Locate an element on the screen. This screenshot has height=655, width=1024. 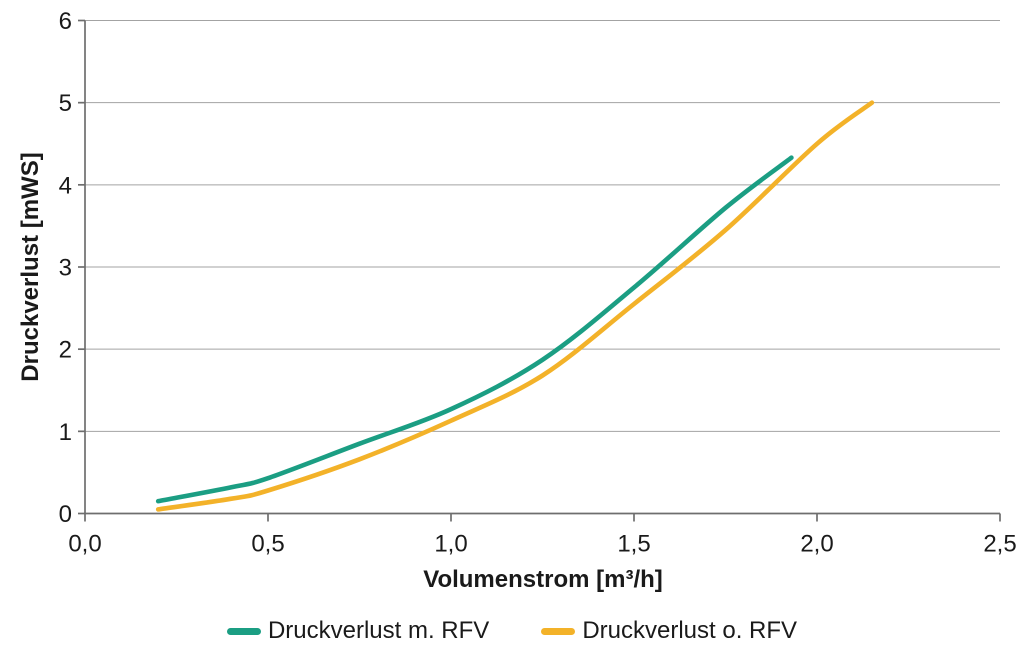
x-tick-label: 1,5 is located at coordinates (633, 544).